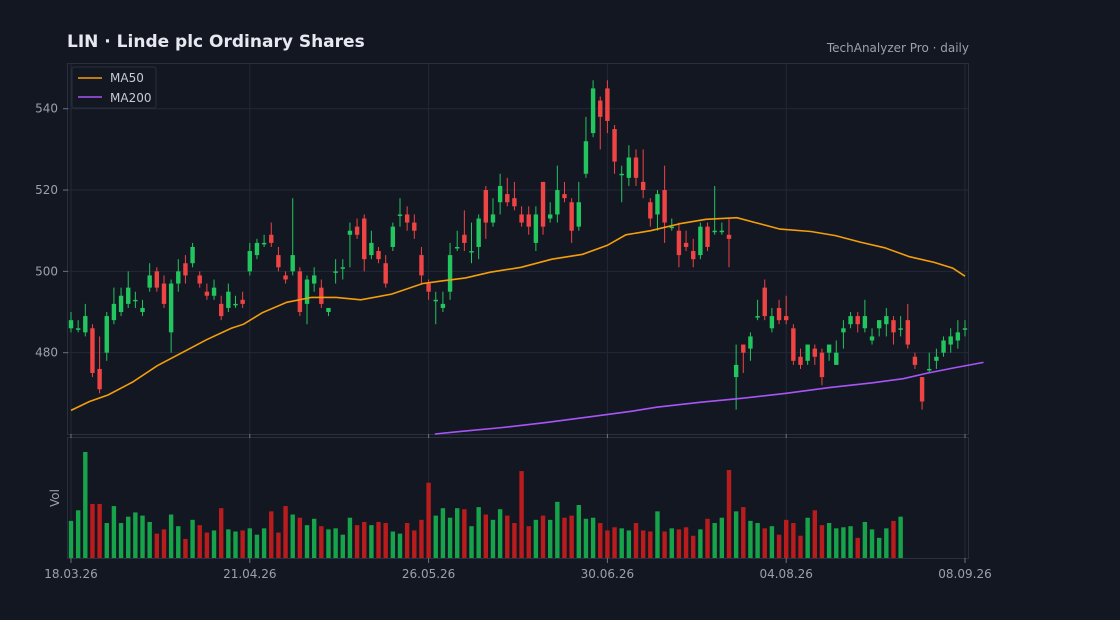 The image size is (1120, 620). I want to click on x-tick-label: 30.06.26, so click(607, 574).